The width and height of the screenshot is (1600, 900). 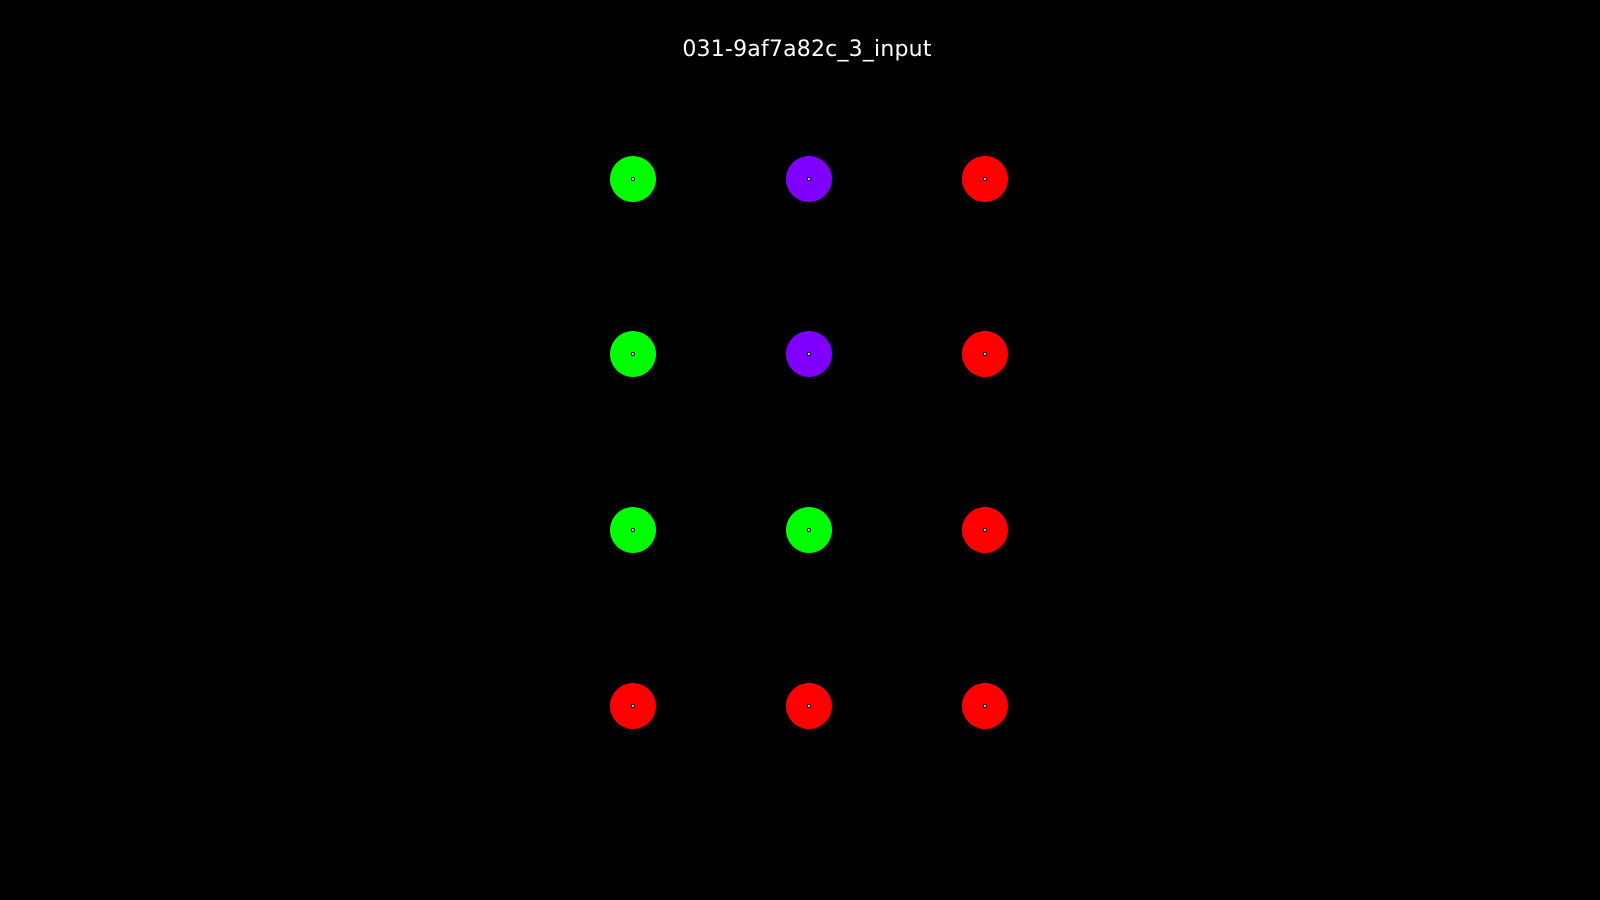 I want to click on dot-red-r3-c3, so click(x=985, y=530).